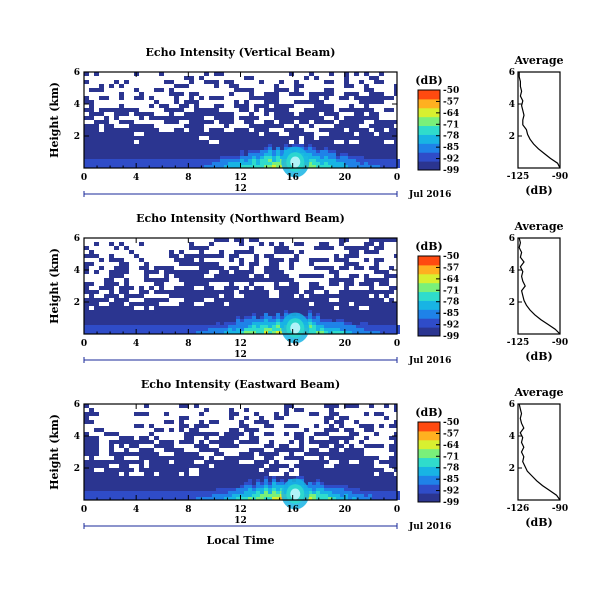 The height and width of the screenshot is (598, 615). What do you see at coordinates (451, 280) in the screenshot?
I see `colorbar-tick-label: -64` at bounding box center [451, 280].